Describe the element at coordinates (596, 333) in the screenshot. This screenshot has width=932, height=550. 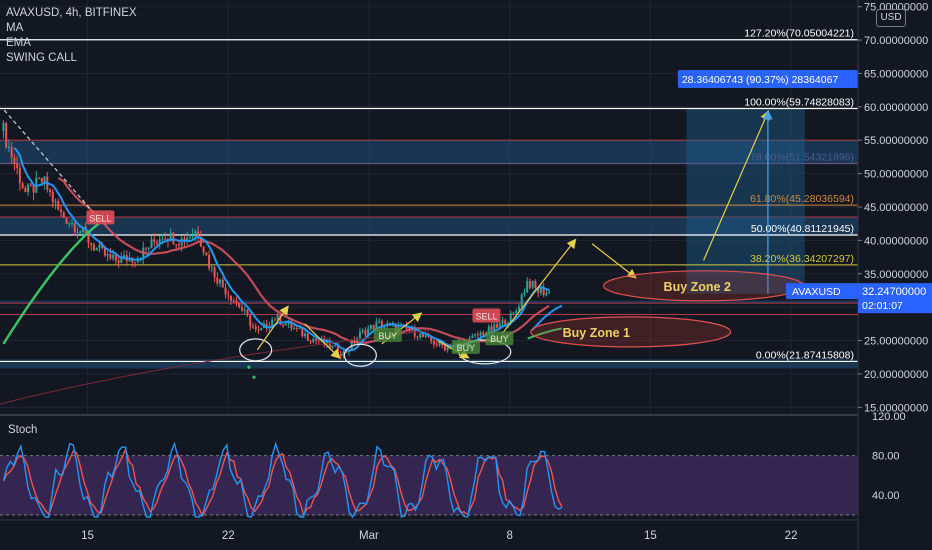
I see `buy-zone-label: Buy Zone 1` at that location.